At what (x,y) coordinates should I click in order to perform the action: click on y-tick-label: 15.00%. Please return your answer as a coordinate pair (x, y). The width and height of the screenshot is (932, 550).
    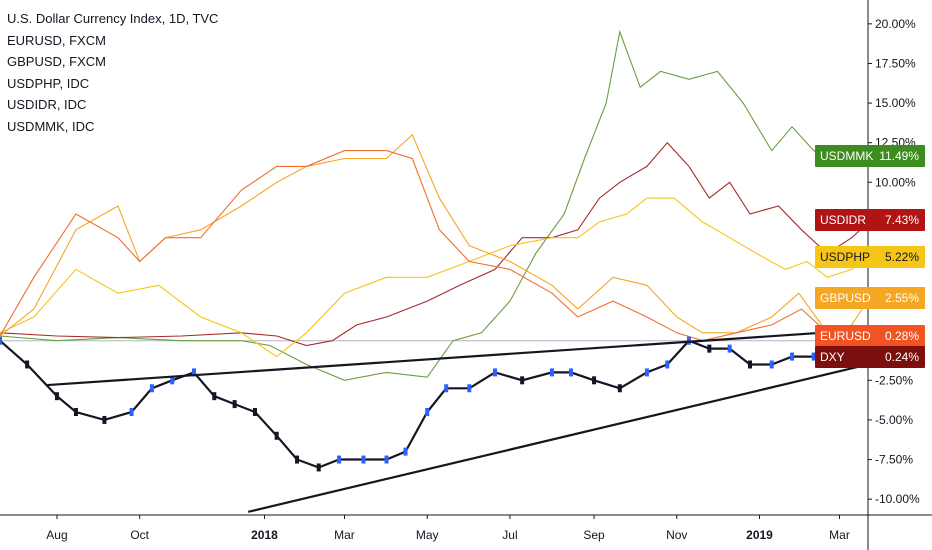
    Looking at the image, I should click on (895, 103).